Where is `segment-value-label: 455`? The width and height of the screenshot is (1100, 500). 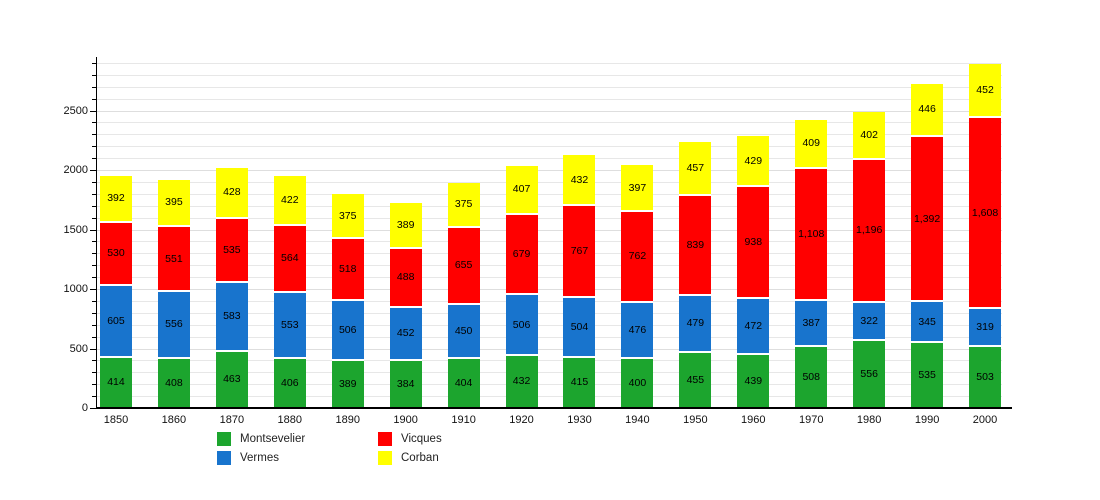 segment-value-label: 455 is located at coordinates (695, 379).